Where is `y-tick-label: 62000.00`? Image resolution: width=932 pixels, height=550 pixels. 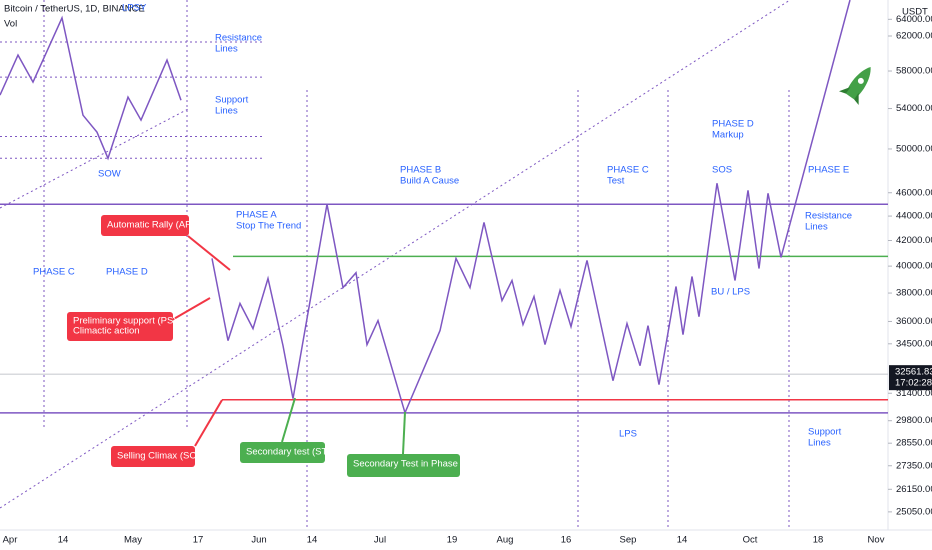
y-tick-label: 62000.00 is located at coordinates (914, 36).